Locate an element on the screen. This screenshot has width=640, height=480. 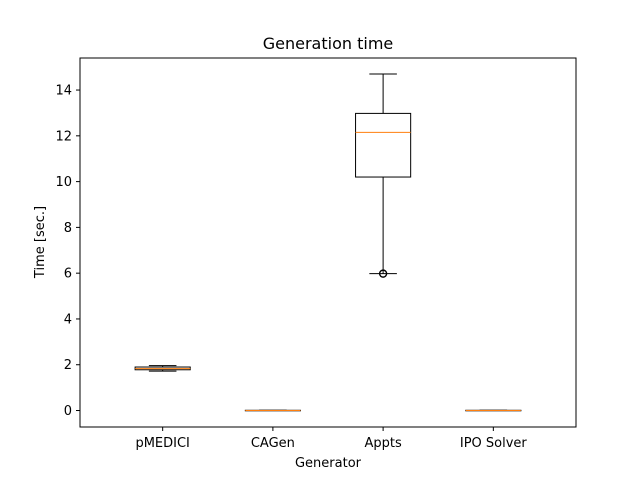
x-tick-label: pMEDICI is located at coordinates (162, 443).